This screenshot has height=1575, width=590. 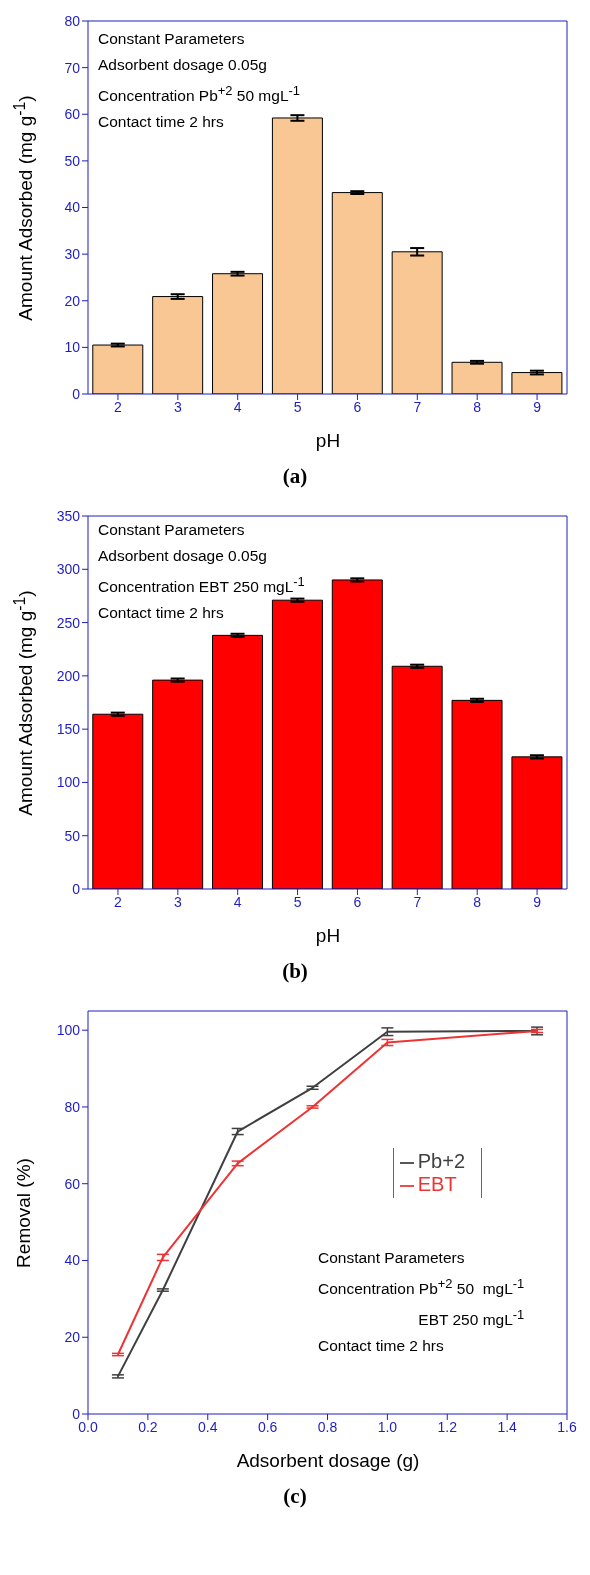 I want to click on y-tick-label: 350, so click(x=68, y=515).